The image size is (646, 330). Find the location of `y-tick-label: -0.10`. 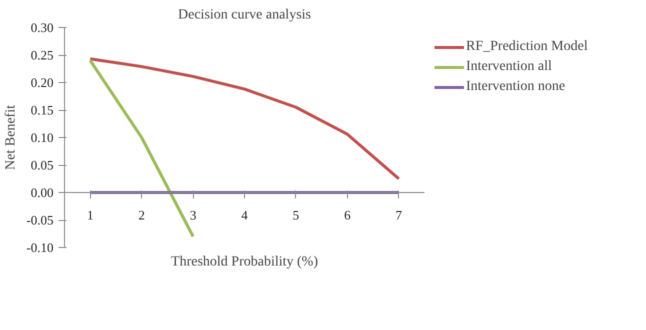

y-tick-label: -0.10 is located at coordinates (40, 247).